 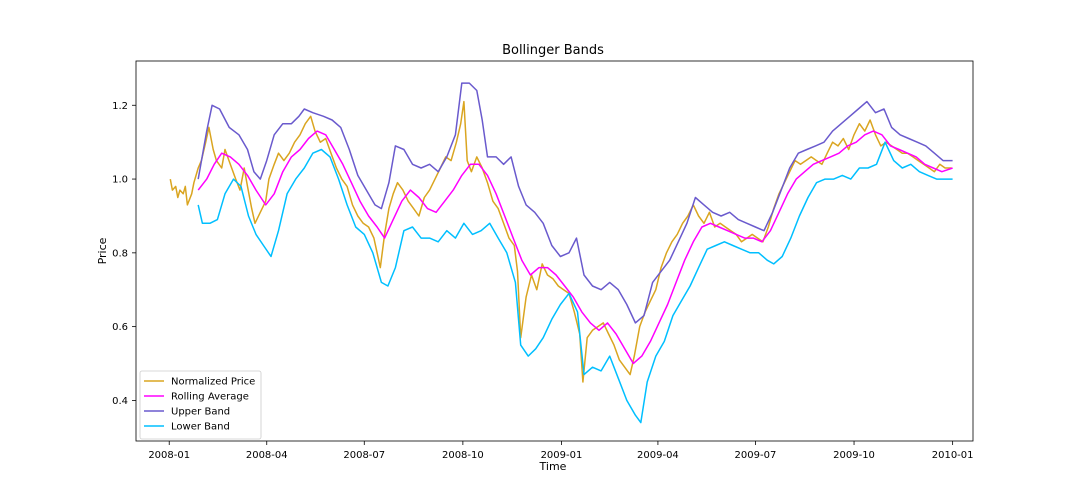 I want to click on x-tick-label: 2010-01, so click(x=953, y=455).